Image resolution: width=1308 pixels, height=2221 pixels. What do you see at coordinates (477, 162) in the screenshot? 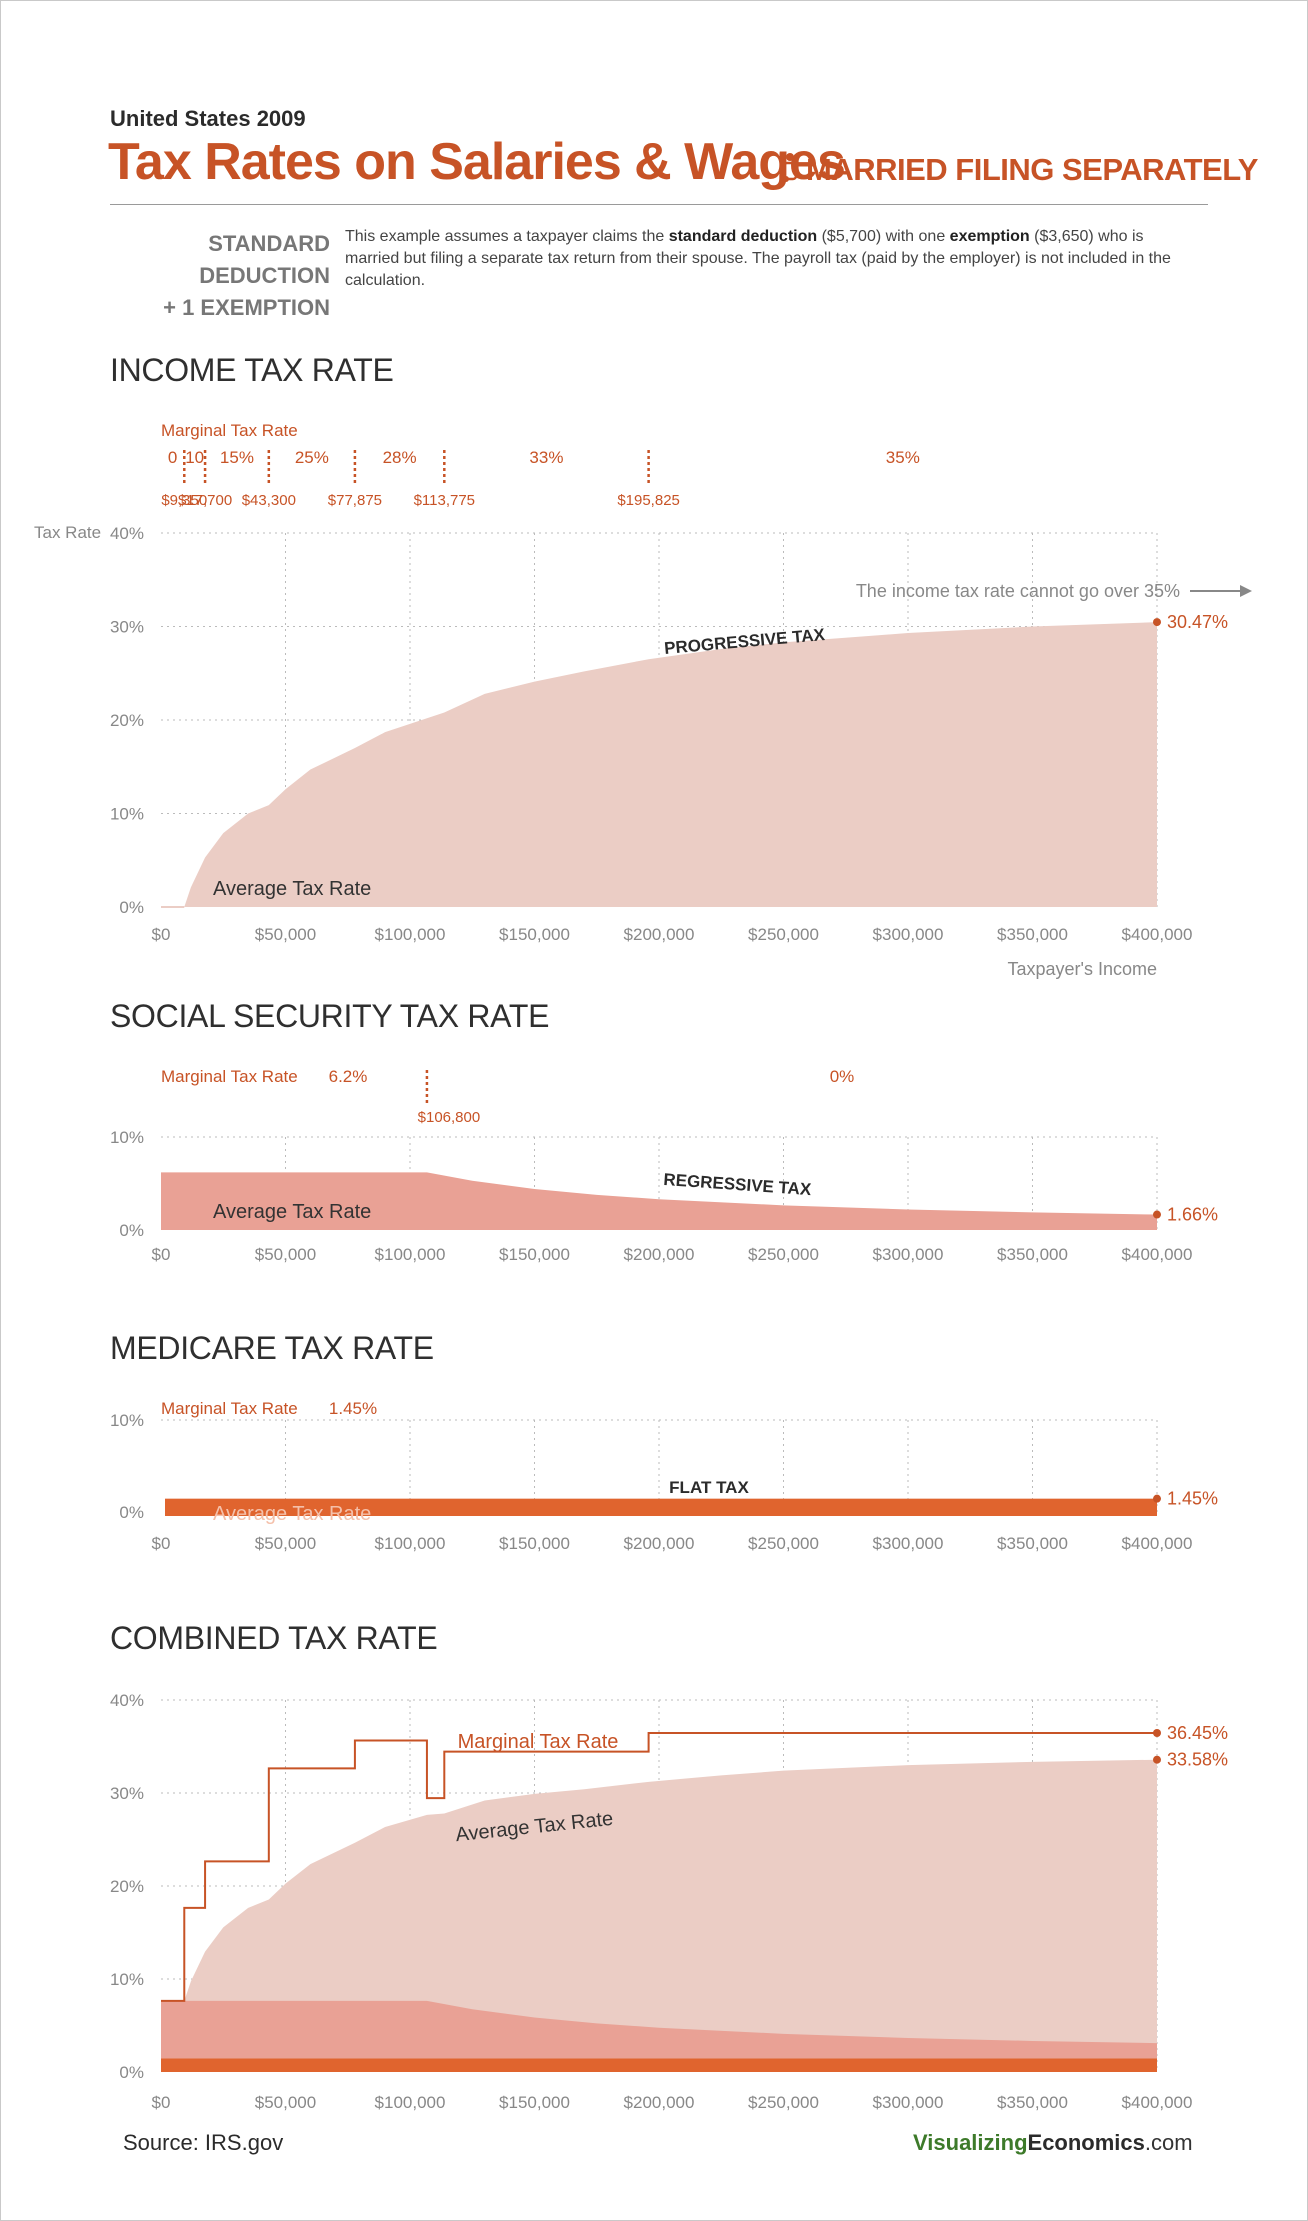
I see `page-title: Tax Rates on Salaries & Wages` at bounding box center [477, 162].